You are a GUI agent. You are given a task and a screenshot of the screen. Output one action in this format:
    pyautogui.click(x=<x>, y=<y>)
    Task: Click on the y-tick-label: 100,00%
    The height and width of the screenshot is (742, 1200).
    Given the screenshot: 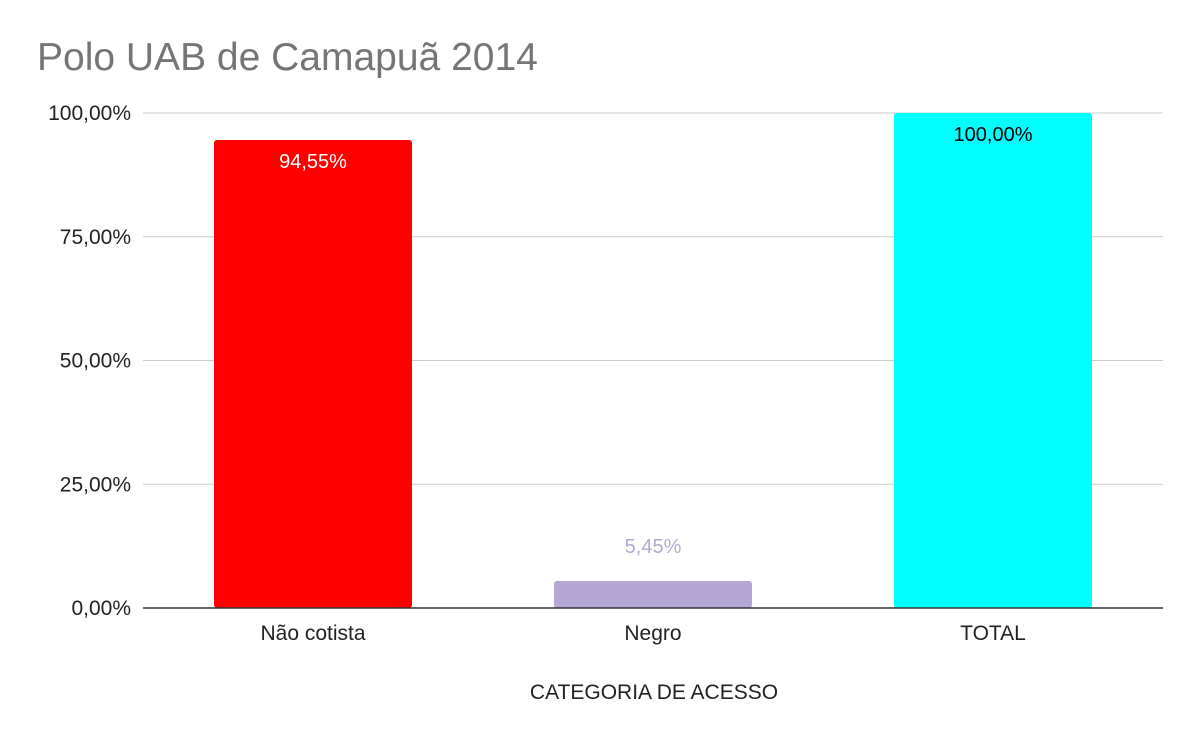 What is the action you would take?
    pyautogui.click(x=89, y=113)
    